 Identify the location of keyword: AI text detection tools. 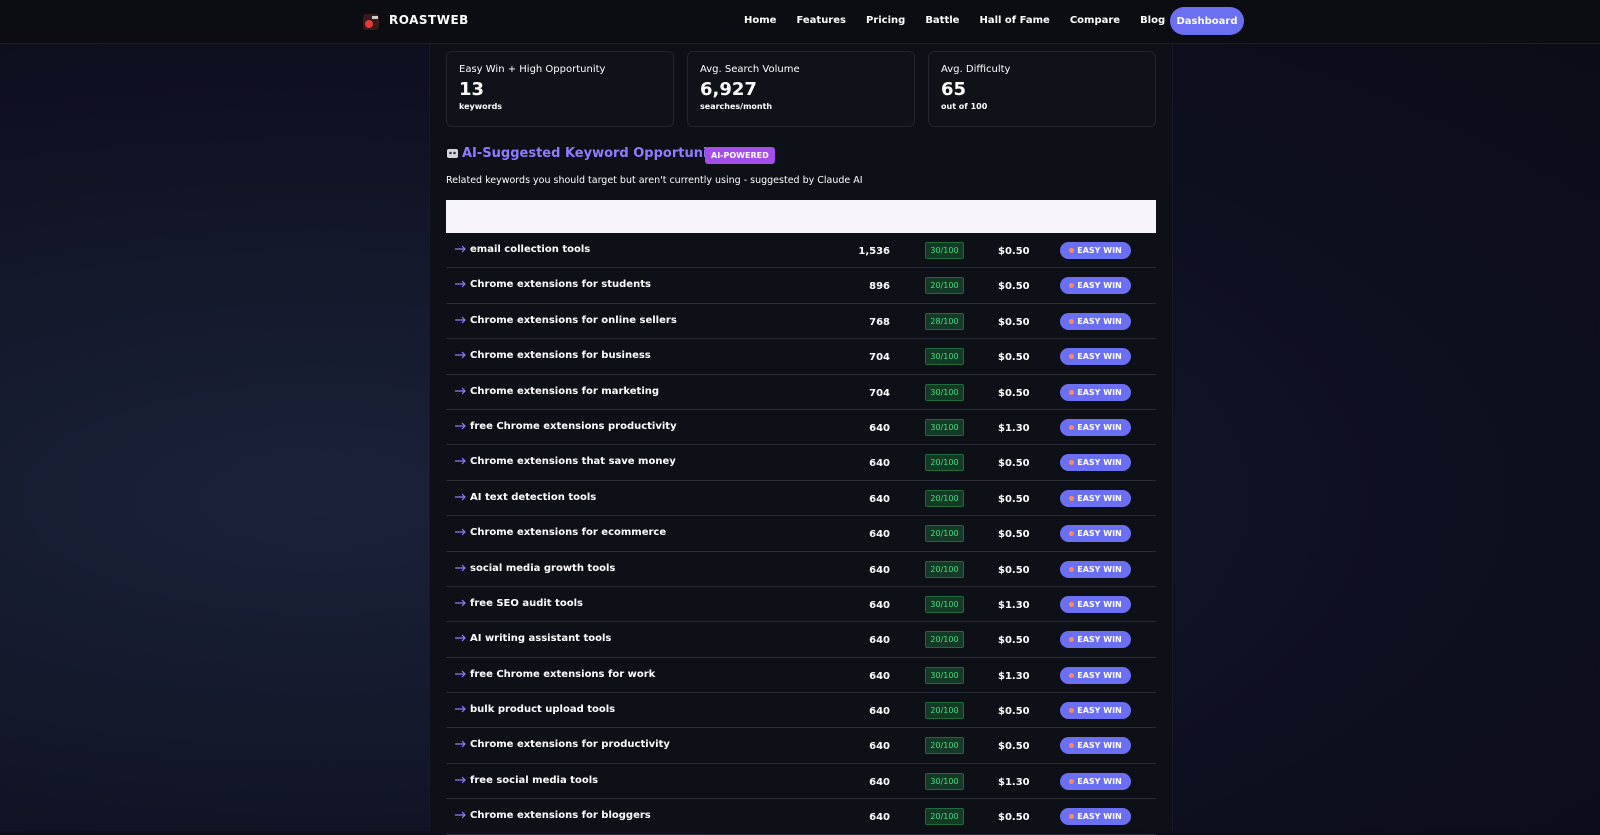
(533, 497).